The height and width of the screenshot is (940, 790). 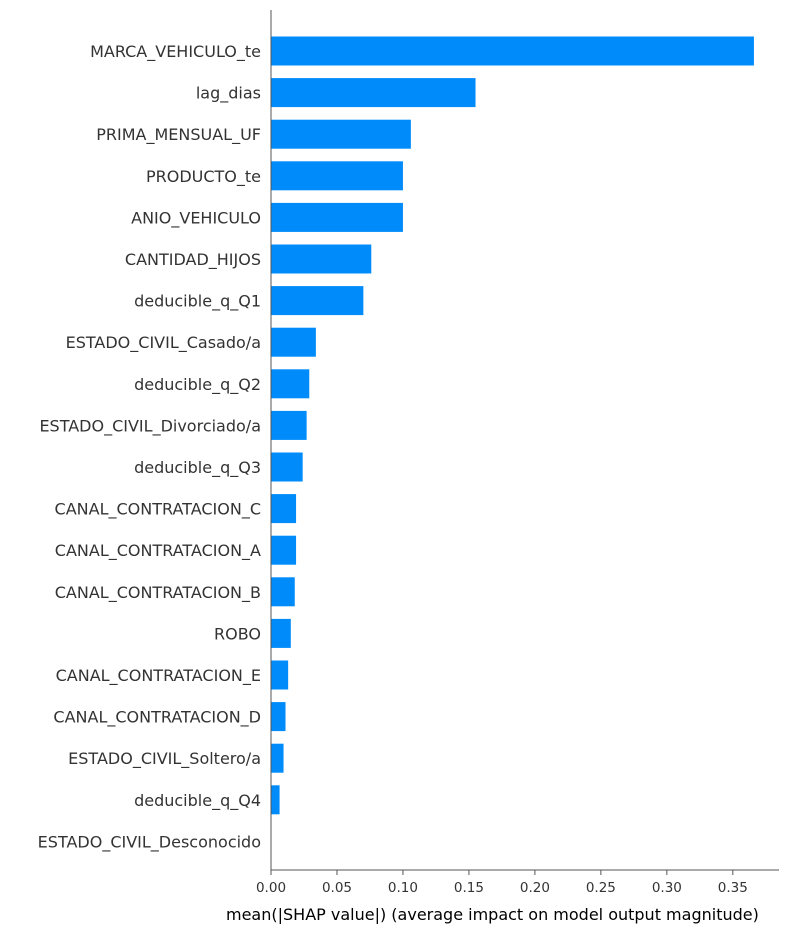 I want to click on feature-label-15: CANAL_CONTRATACION_E, so click(x=158, y=676).